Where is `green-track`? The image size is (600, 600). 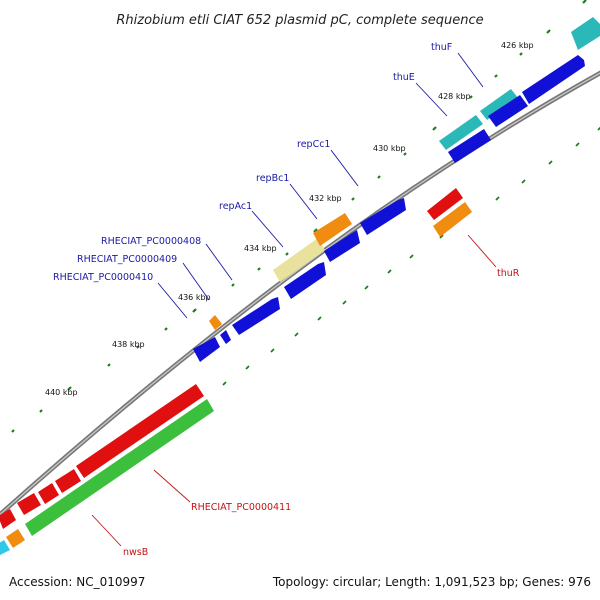 green-track is located at coordinates (107, 477).